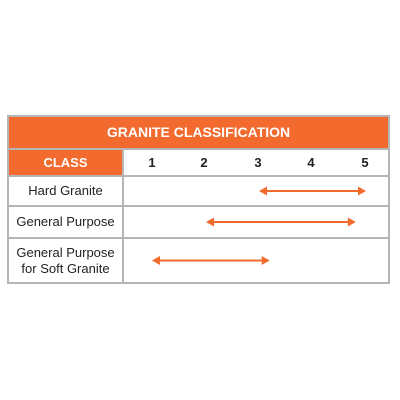  I want to click on row-label: General Purpose, so click(66, 222).